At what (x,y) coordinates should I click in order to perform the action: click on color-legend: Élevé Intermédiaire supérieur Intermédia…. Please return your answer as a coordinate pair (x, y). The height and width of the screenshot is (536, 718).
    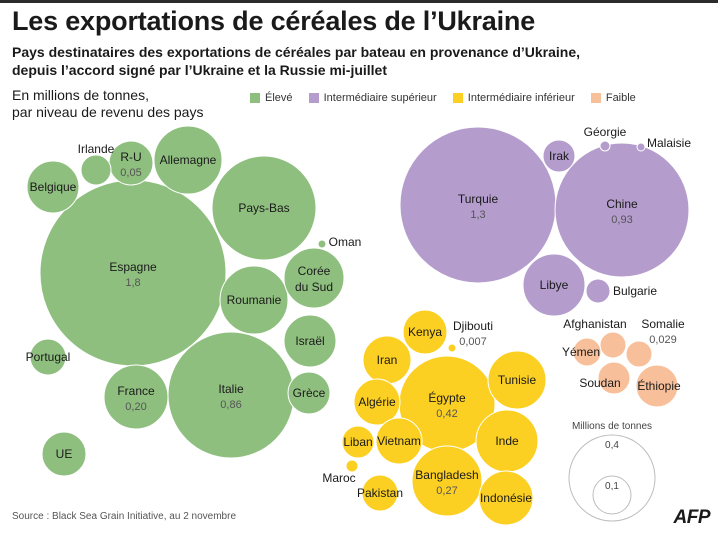
    Looking at the image, I should click on (449, 99).